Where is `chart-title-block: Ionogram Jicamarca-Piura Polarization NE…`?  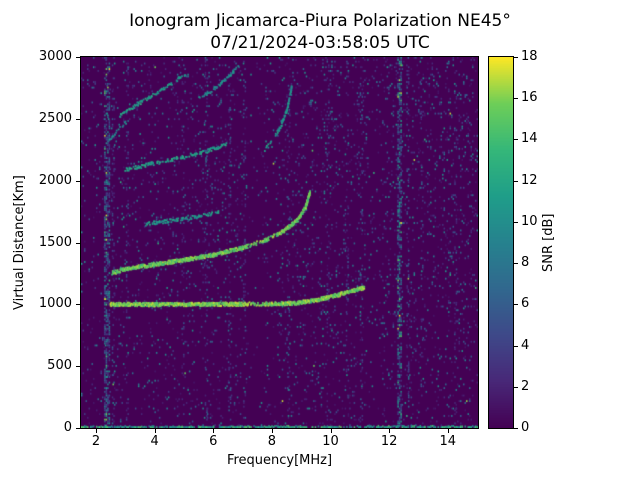 chart-title-block: Ionogram Jicamarca-Piura Polarization NE… is located at coordinates (320, 32).